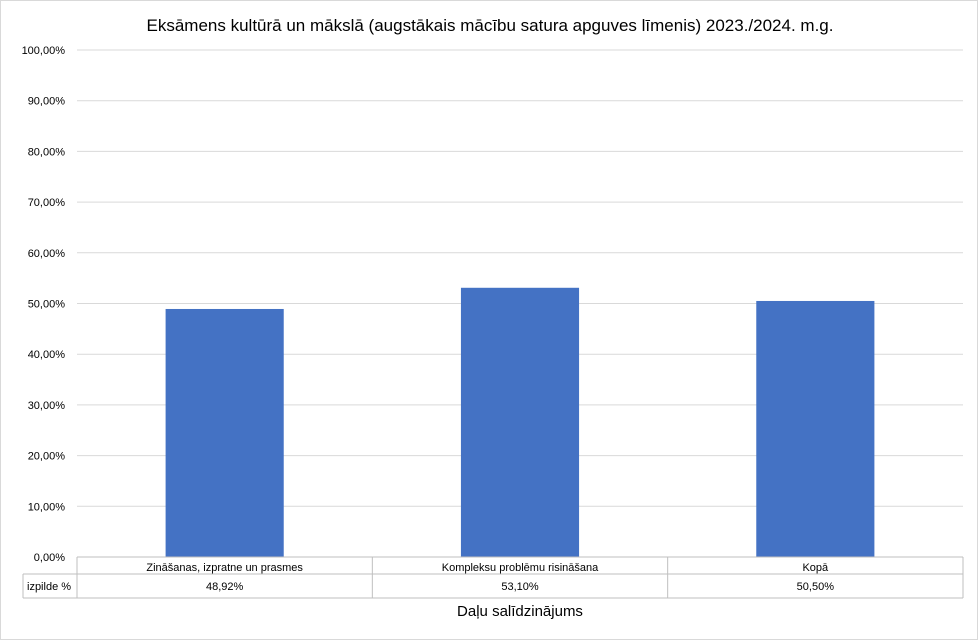 The height and width of the screenshot is (641, 978). Describe the element at coordinates (520, 611) in the screenshot. I see `x-axis-label: Daļu salīdzinājums` at that location.